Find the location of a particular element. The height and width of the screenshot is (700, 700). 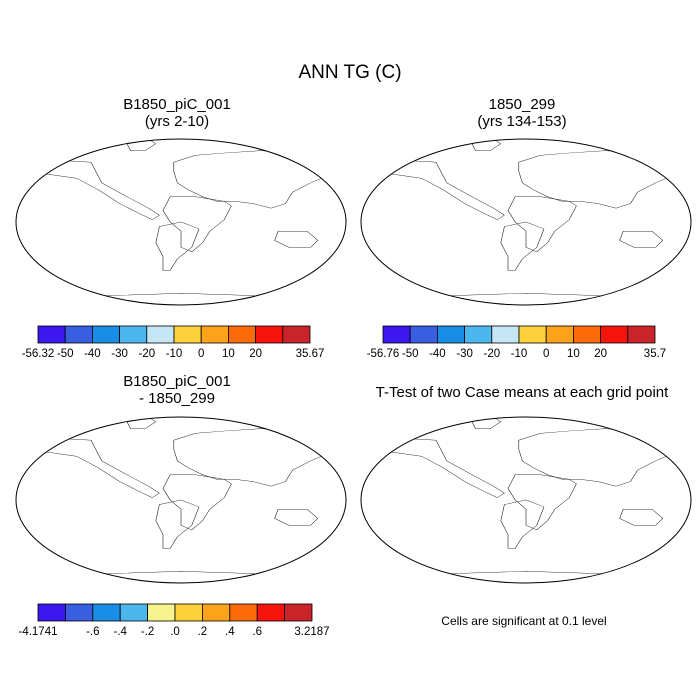

colorbar-tick-label: .4 is located at coordinates (230, 632).